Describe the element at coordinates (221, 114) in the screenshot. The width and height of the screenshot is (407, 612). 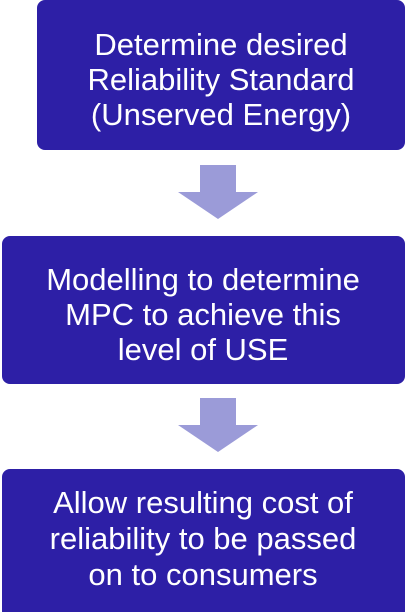
I see `step-text: (Unserved Energy)` at that location.